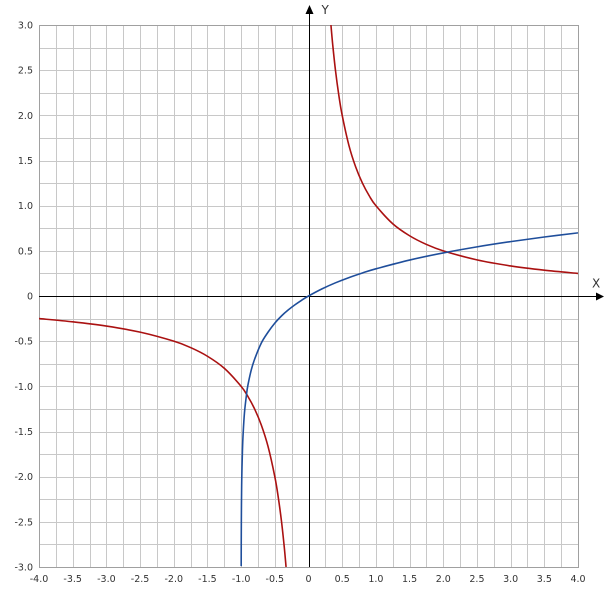 The width and height of the screenshot is (609, 608). What do you see at coordinates (409, 579) in the screenshot?
I see `x-tick-label: 1.5` at bounding box center [409, 579].